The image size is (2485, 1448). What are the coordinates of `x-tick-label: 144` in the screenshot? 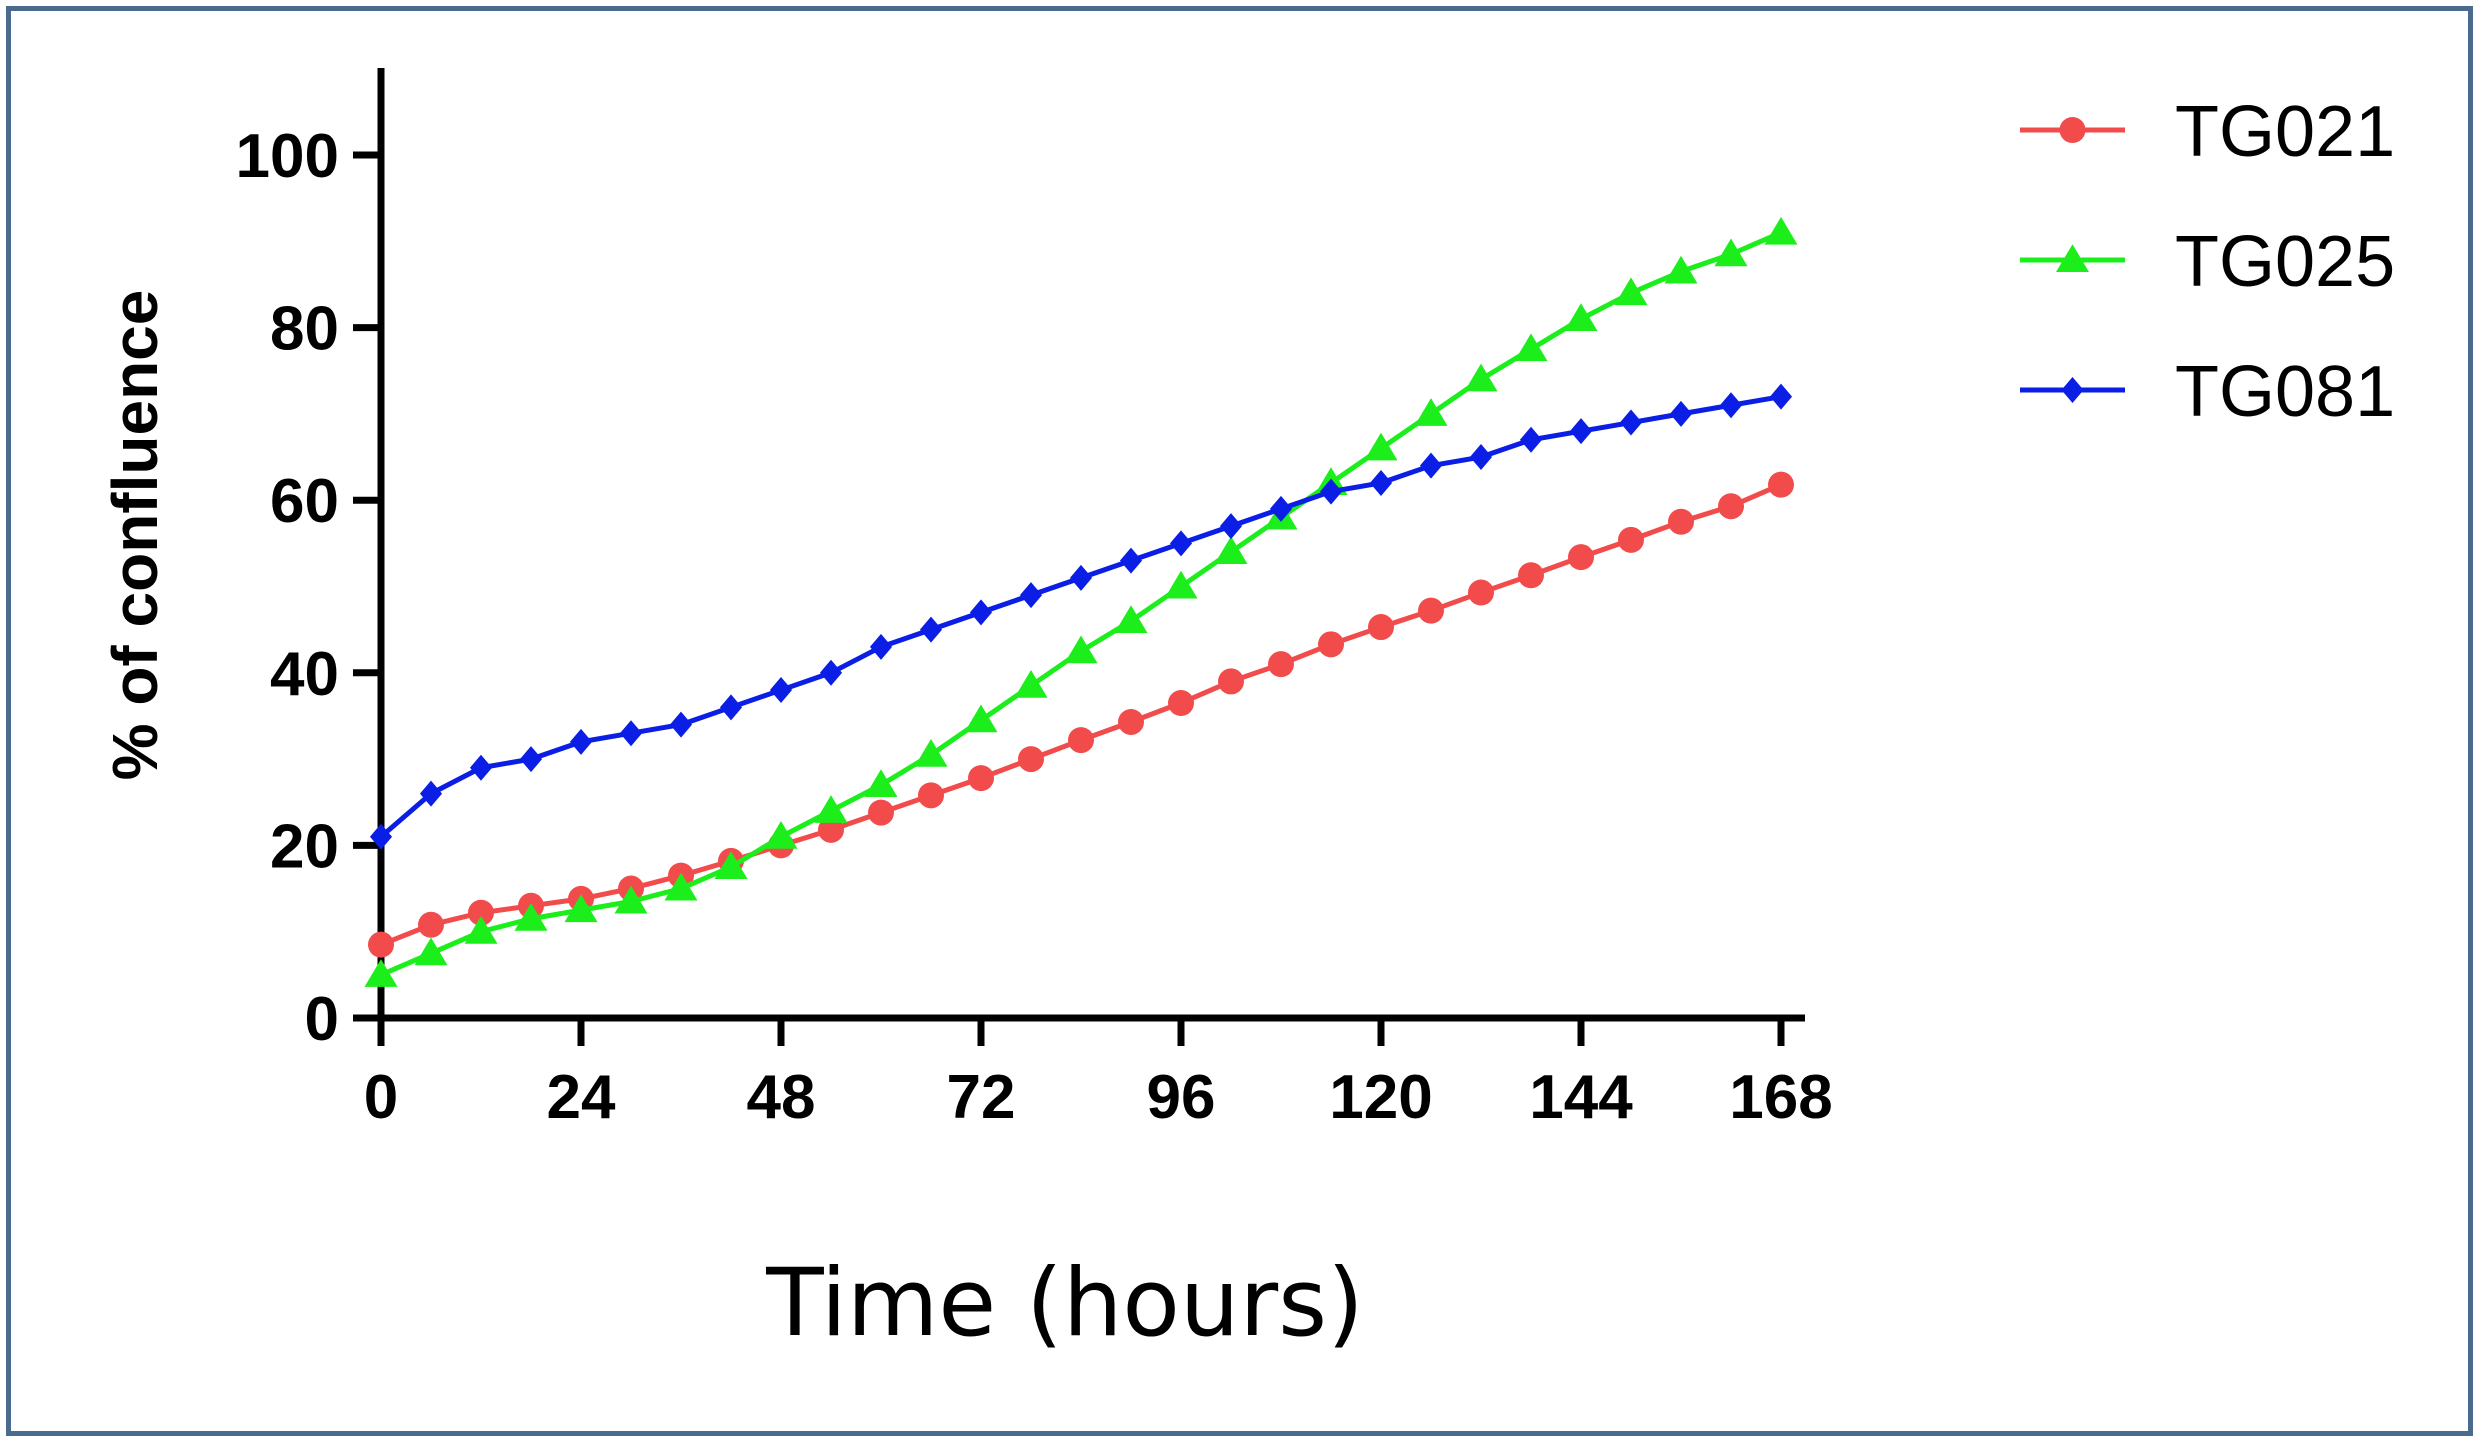 It's located at (1581, 1097).